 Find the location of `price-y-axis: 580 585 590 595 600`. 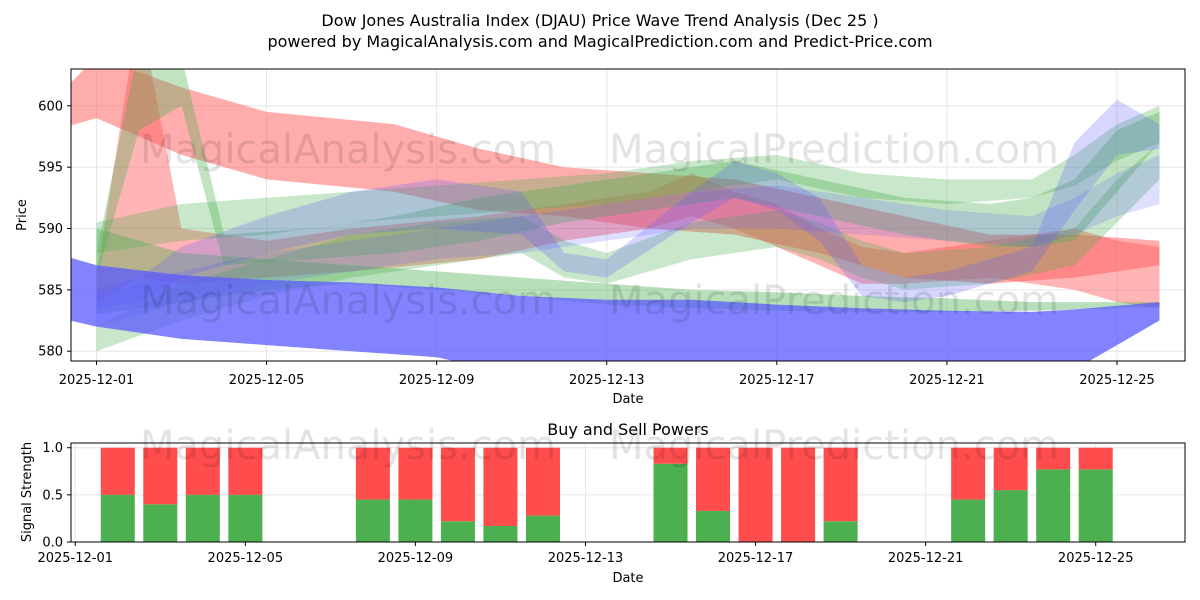

price-y-axis: 580 585 590 595 600 is located at coordinates (54, 229).